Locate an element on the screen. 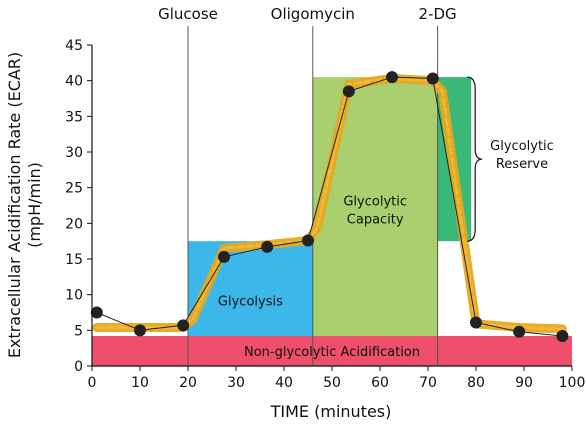 The height and width of the screenshot is (424, 586). y-tick-label: 35 is located at coordinates (74, 117).